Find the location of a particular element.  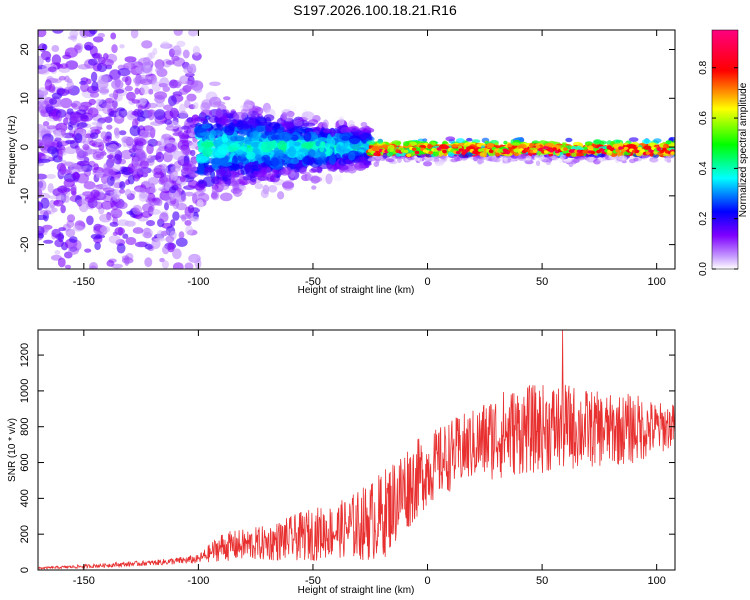

x-tick-label: -150 is located at coordinates (84, 282).